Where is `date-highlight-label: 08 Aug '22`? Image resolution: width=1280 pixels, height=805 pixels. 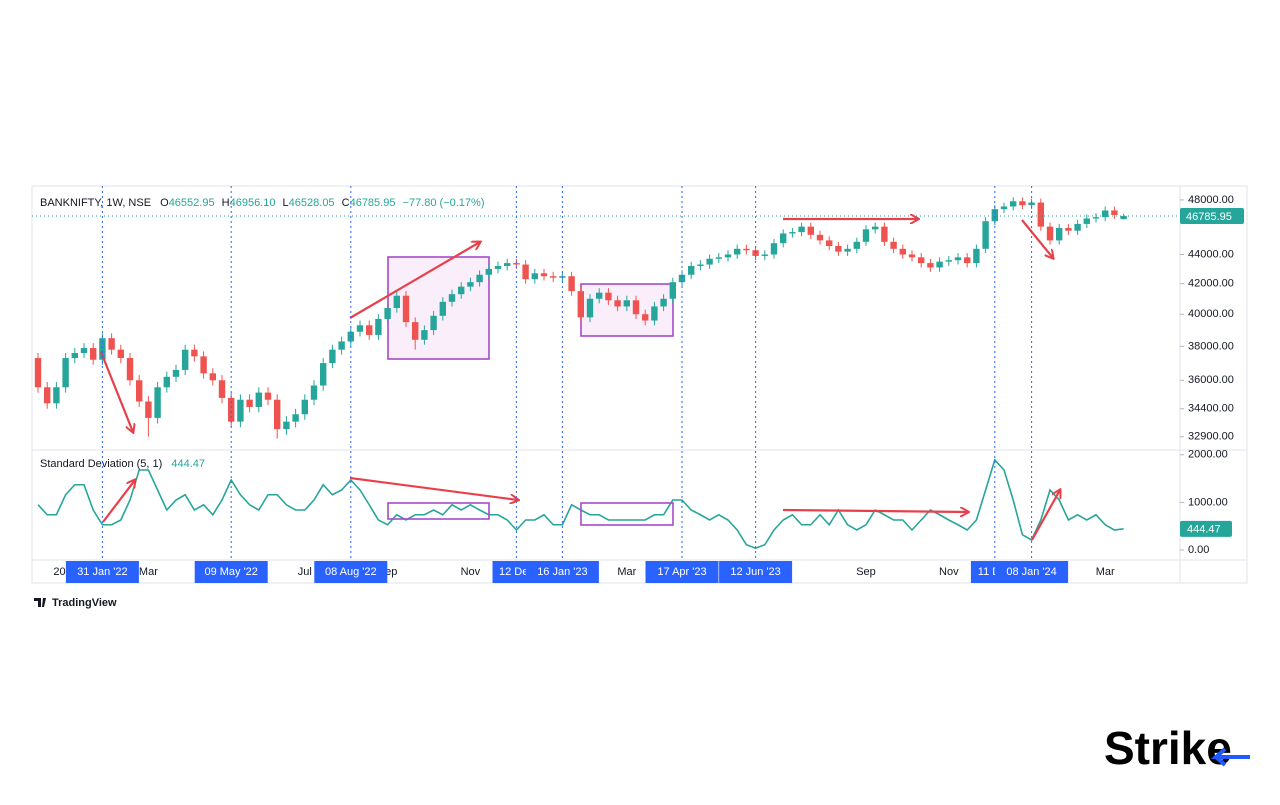
date-highlight-label: 08 Aug '22 is located at coordinates (351, 572).